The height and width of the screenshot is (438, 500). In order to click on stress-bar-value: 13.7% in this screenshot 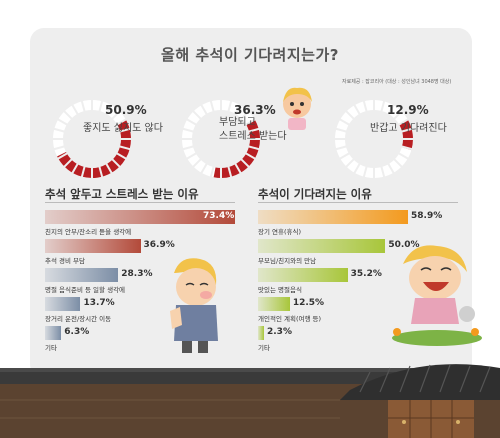, I will do `click(99, 303)`.